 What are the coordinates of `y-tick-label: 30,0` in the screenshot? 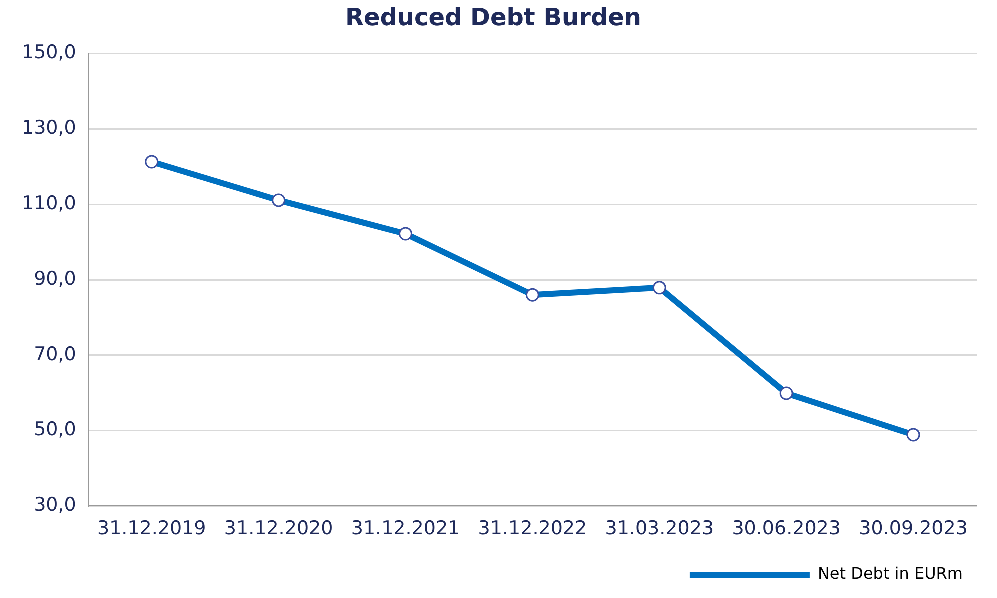 It's located at (55, 505).